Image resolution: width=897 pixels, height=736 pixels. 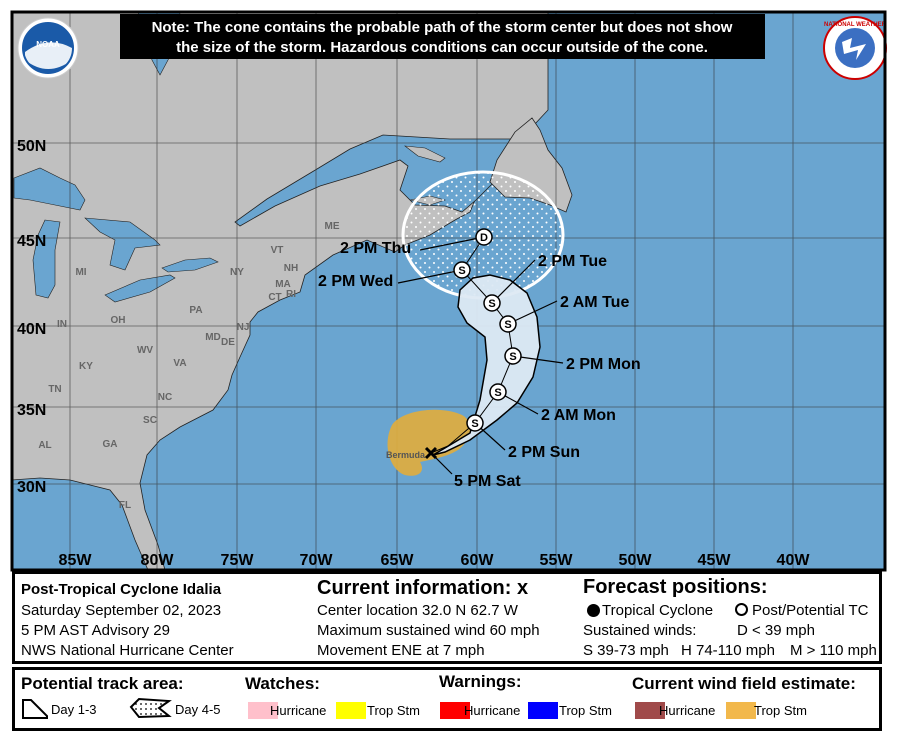 I want to click on filled-circle-icon, so click(x=593, y=610).